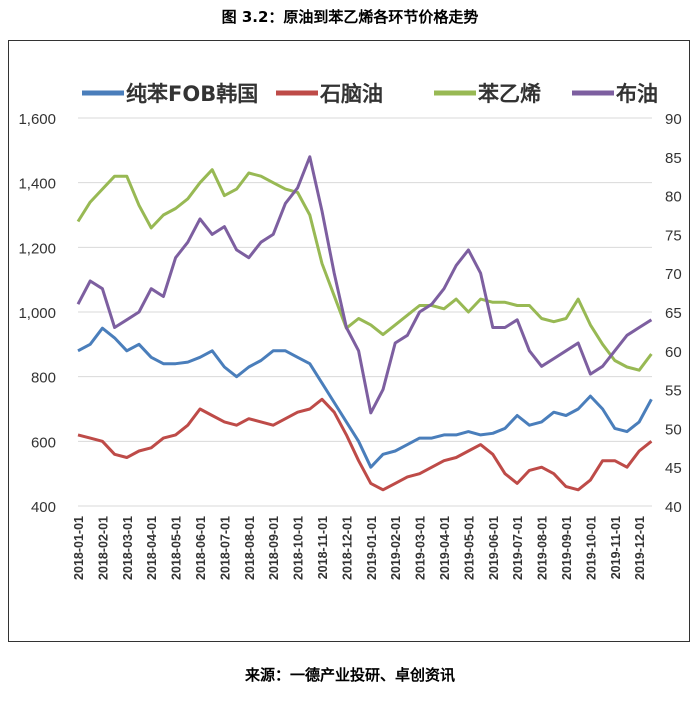 The height and width of the screenshot is (701, 700). What do you see at coordinates (128, 548) in the screenshot?
I see `x-tick-label: 2018-03-01` at bounding box center [128, 548].